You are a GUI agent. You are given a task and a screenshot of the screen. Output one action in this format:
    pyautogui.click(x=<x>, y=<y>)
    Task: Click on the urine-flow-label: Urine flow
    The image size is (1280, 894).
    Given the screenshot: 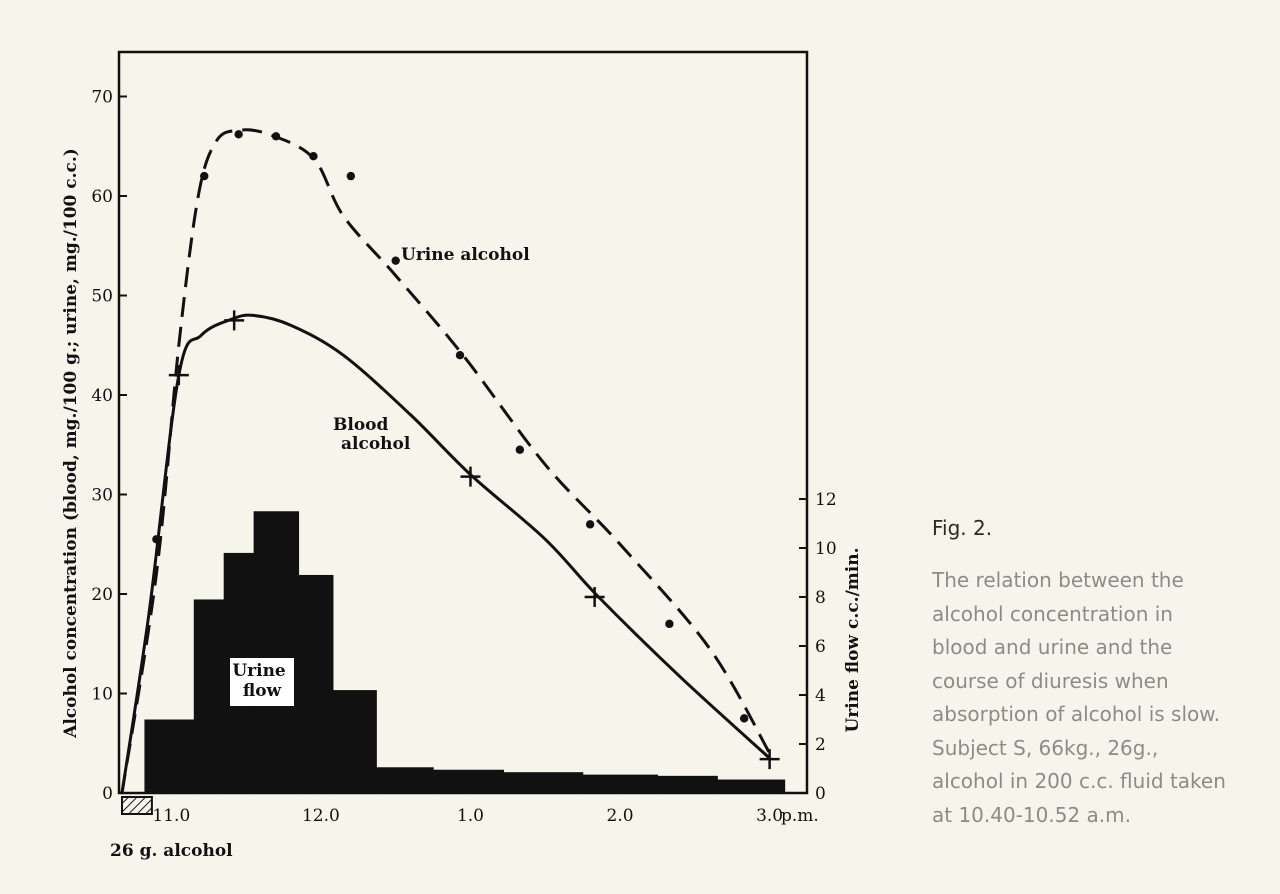 What is the action you would take?
    pyautogui.click(x=261, y=681)
    